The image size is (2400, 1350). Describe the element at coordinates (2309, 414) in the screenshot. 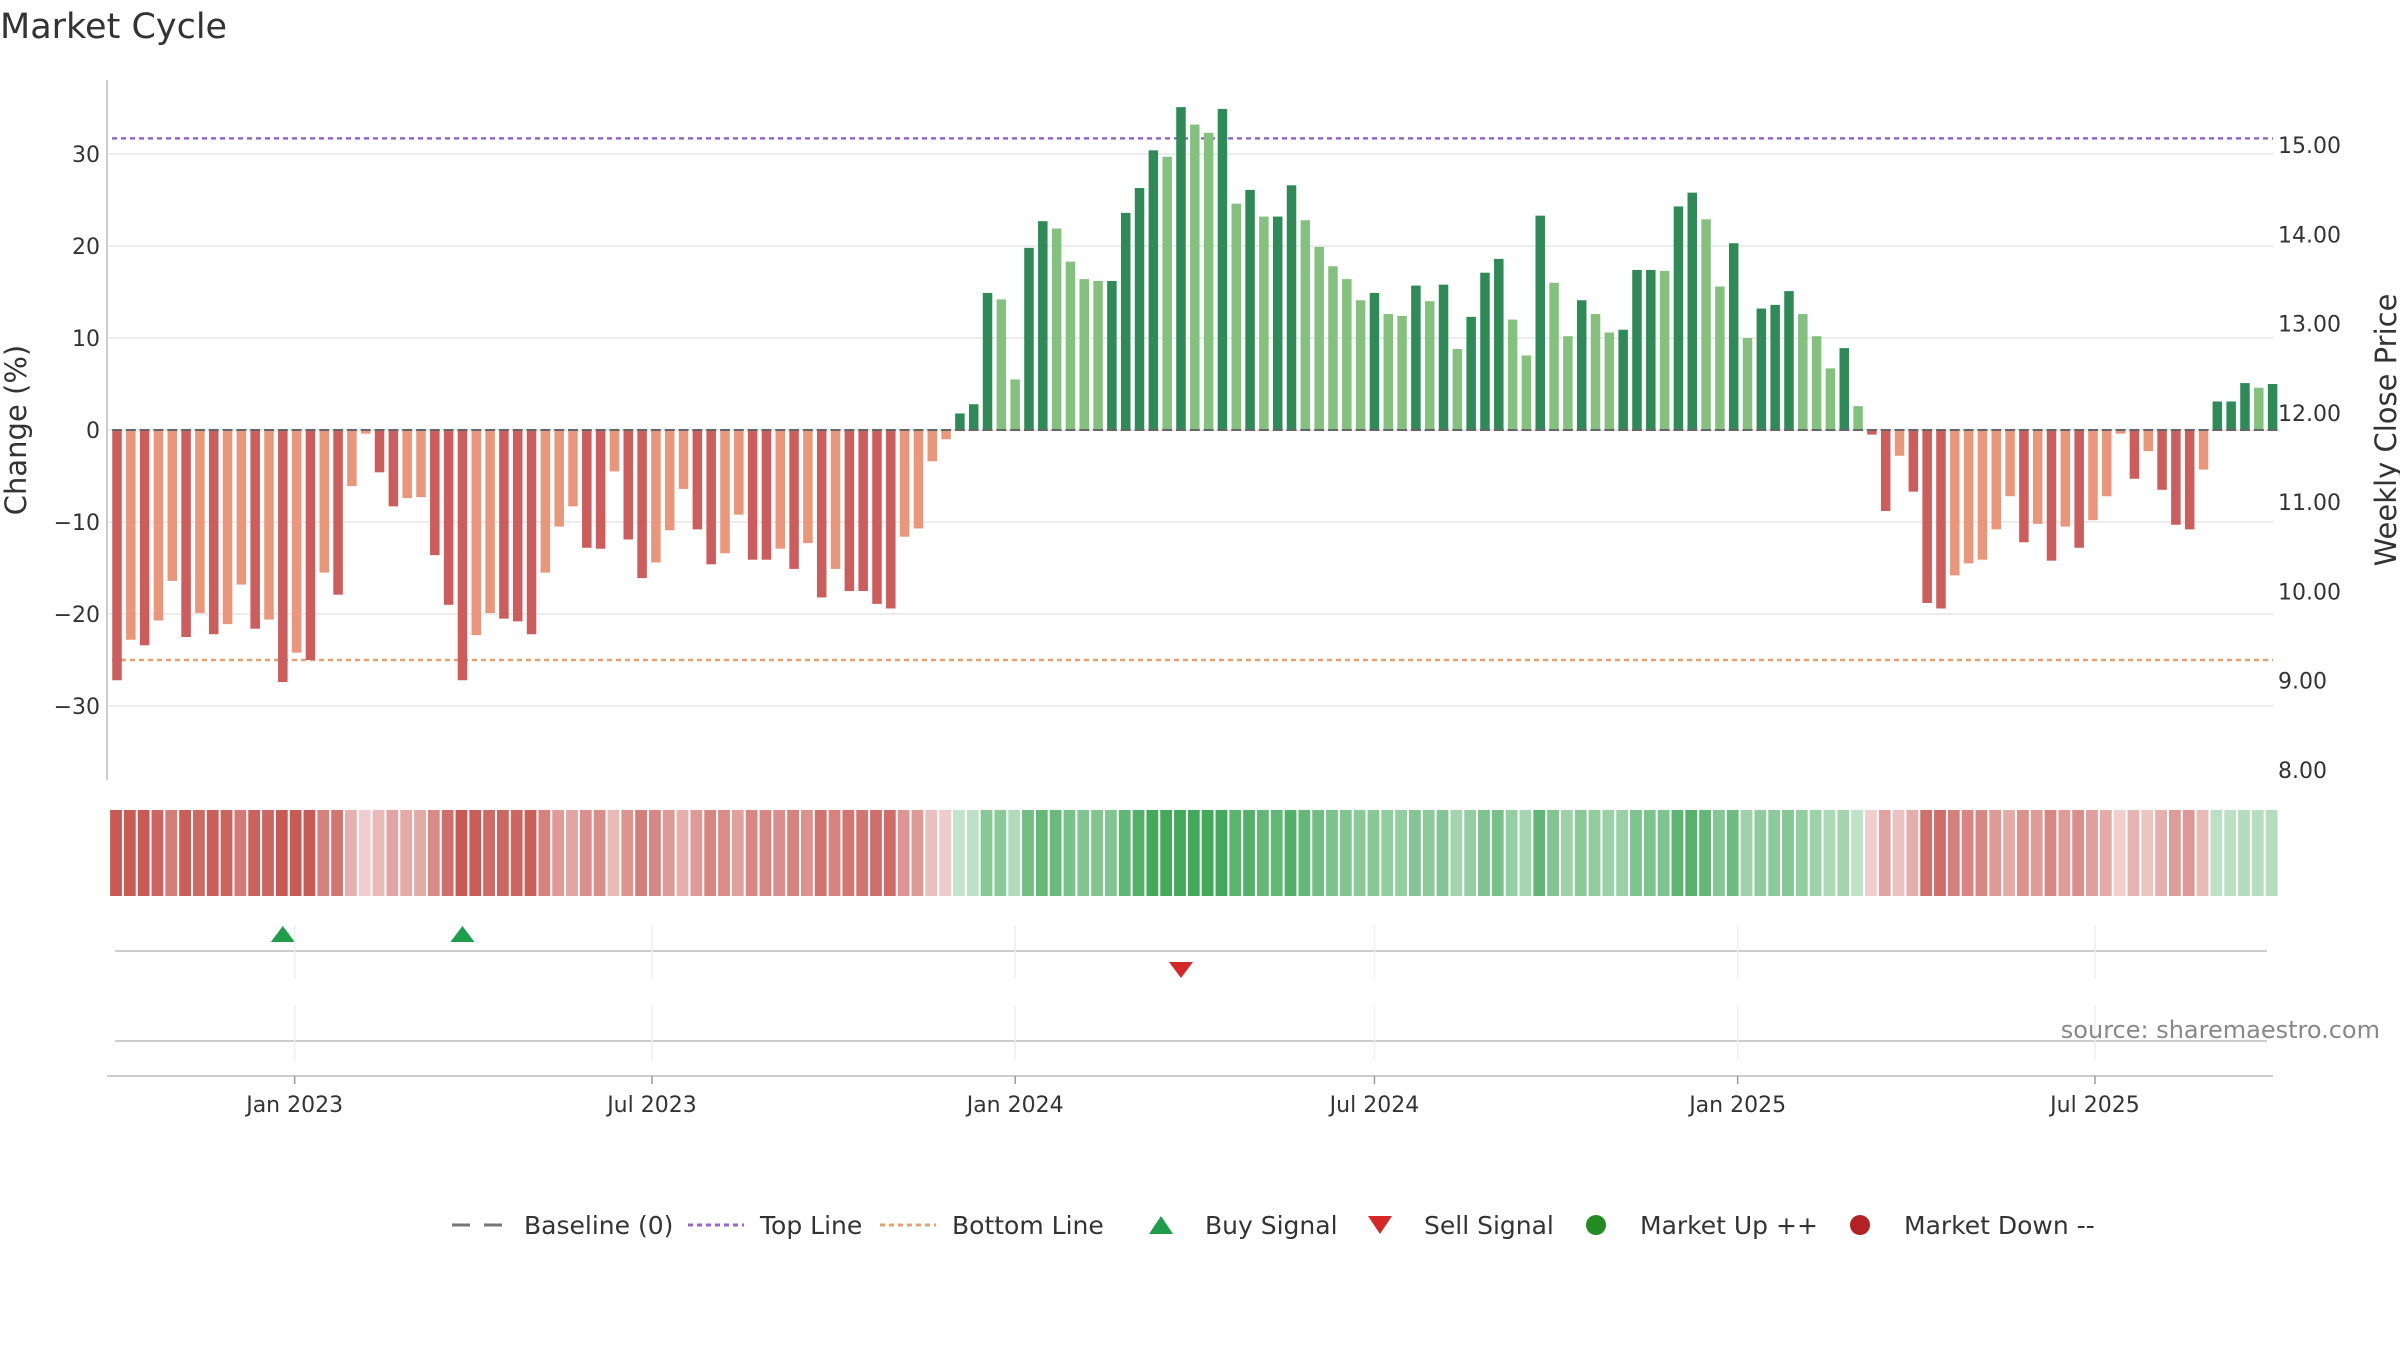

I see `right-tick-label: 12.00` at that location.